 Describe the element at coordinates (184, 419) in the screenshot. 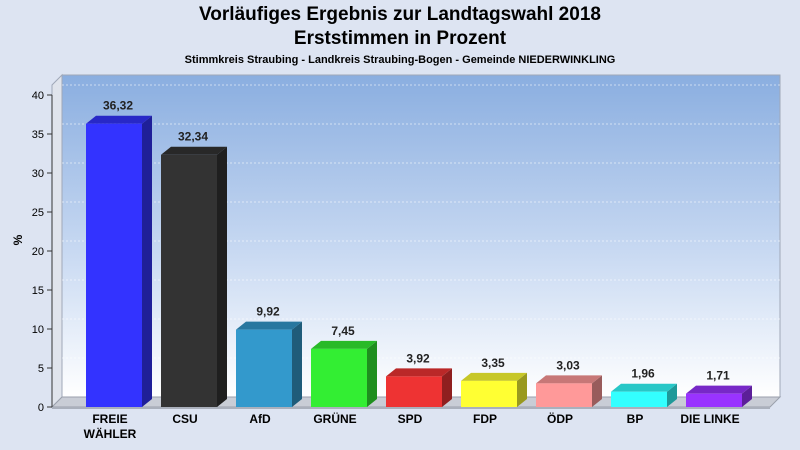

I see `category-label: CSU` at that location.